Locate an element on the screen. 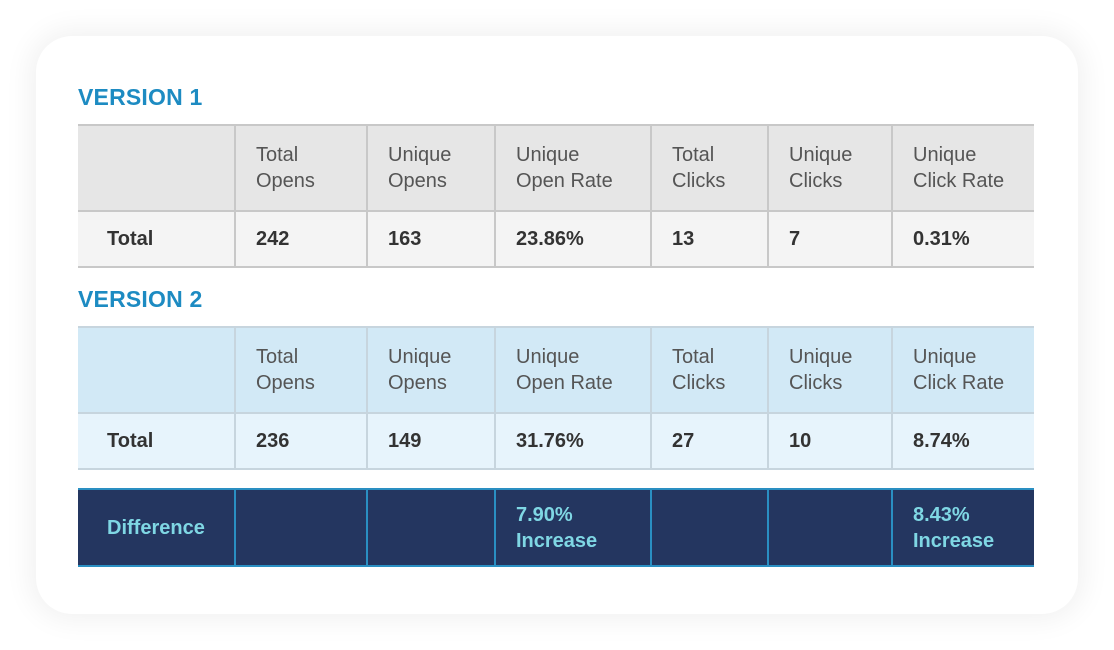 The height and width of the screenshot is (650, 1114). value-cell: 149 is located at coordinates (430, 441).